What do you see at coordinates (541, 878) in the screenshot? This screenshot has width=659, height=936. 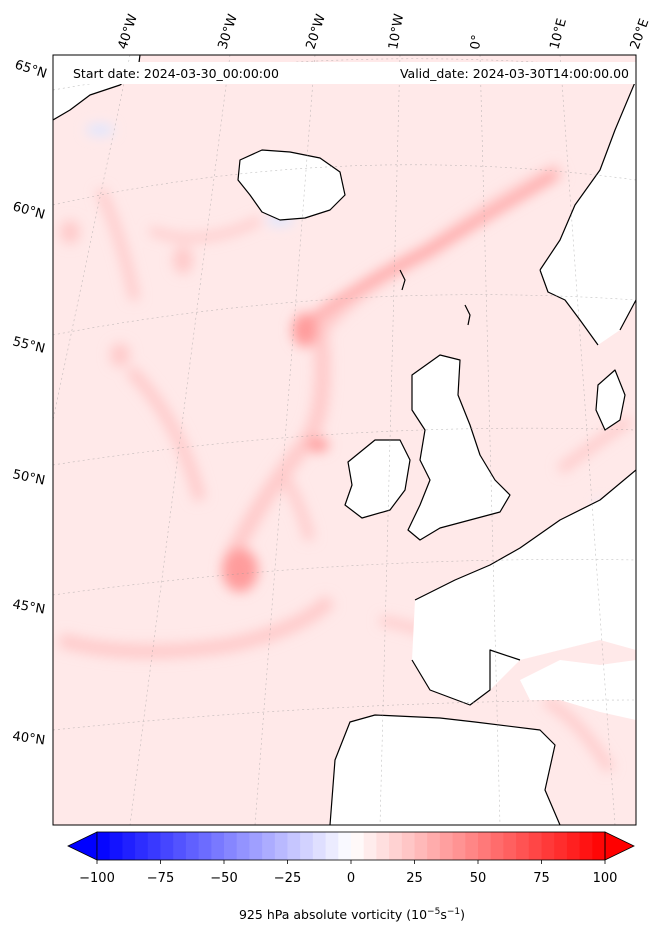 I see `colorbar-tick-label: 75` at bounding box center [541, 878].